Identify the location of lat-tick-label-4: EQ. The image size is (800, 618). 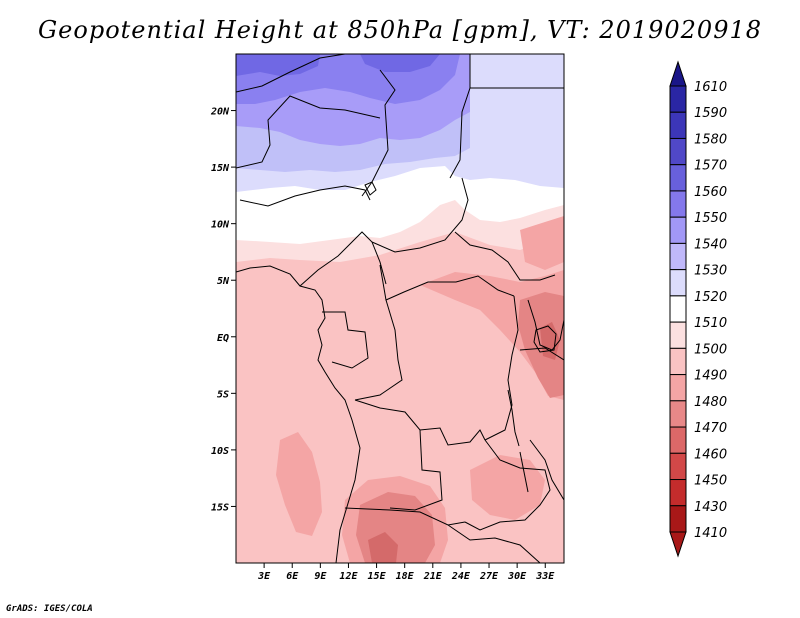
(223, 338).